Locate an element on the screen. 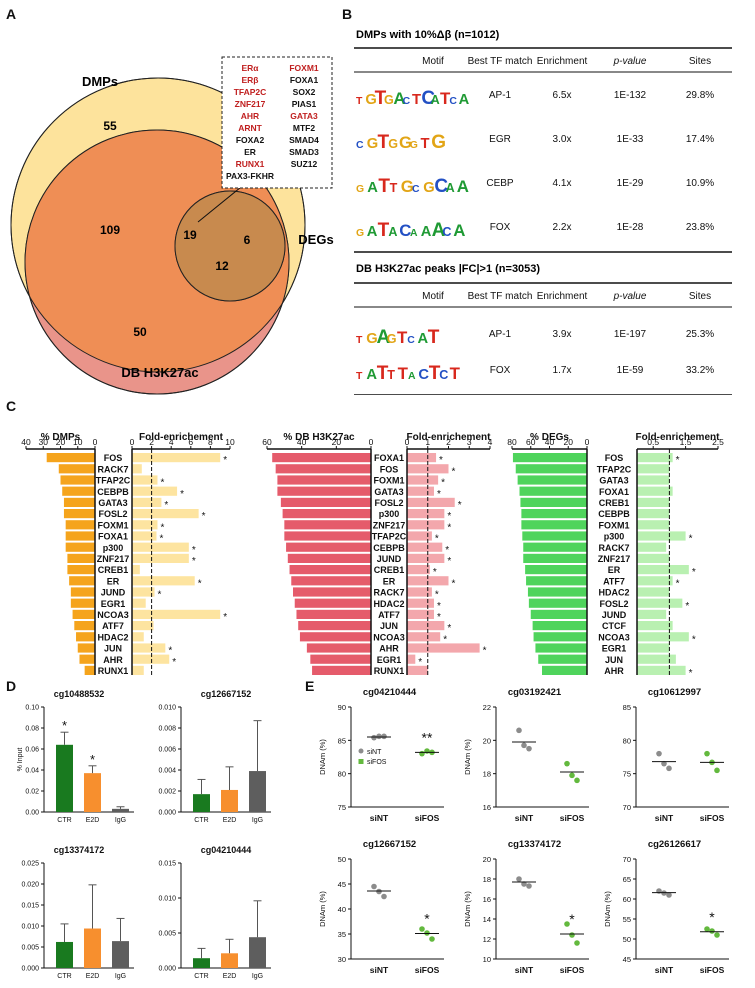  tf-item: GATA3 is located at coordinates (304, 116).